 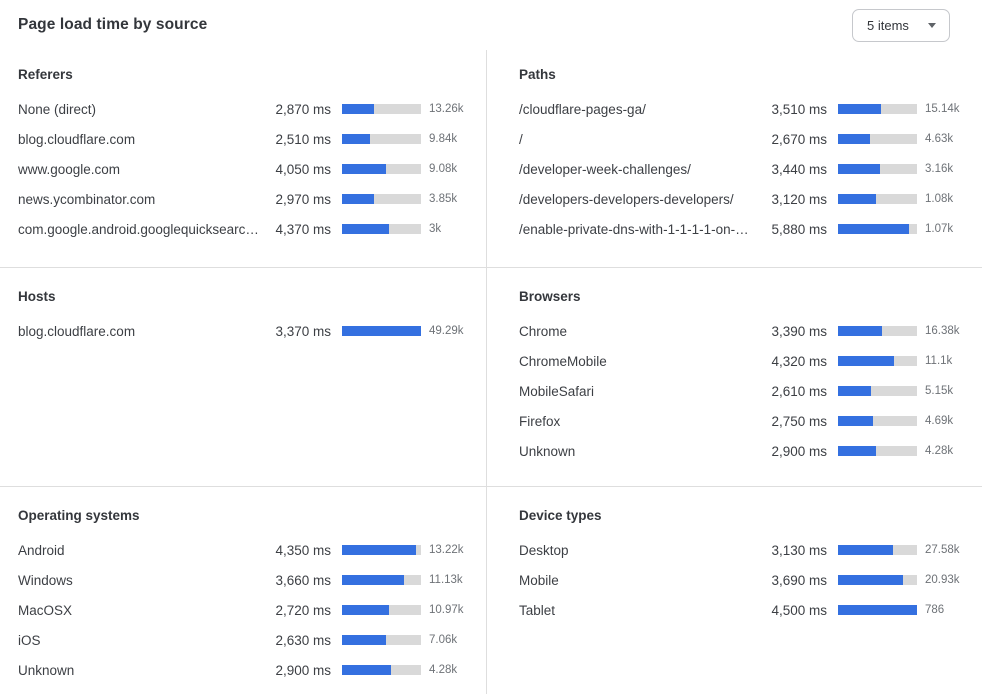 I want to click on table-row: /cloudflare-pages-ga/ 3,510 ms 15.14k, so click(x=743, y=109).